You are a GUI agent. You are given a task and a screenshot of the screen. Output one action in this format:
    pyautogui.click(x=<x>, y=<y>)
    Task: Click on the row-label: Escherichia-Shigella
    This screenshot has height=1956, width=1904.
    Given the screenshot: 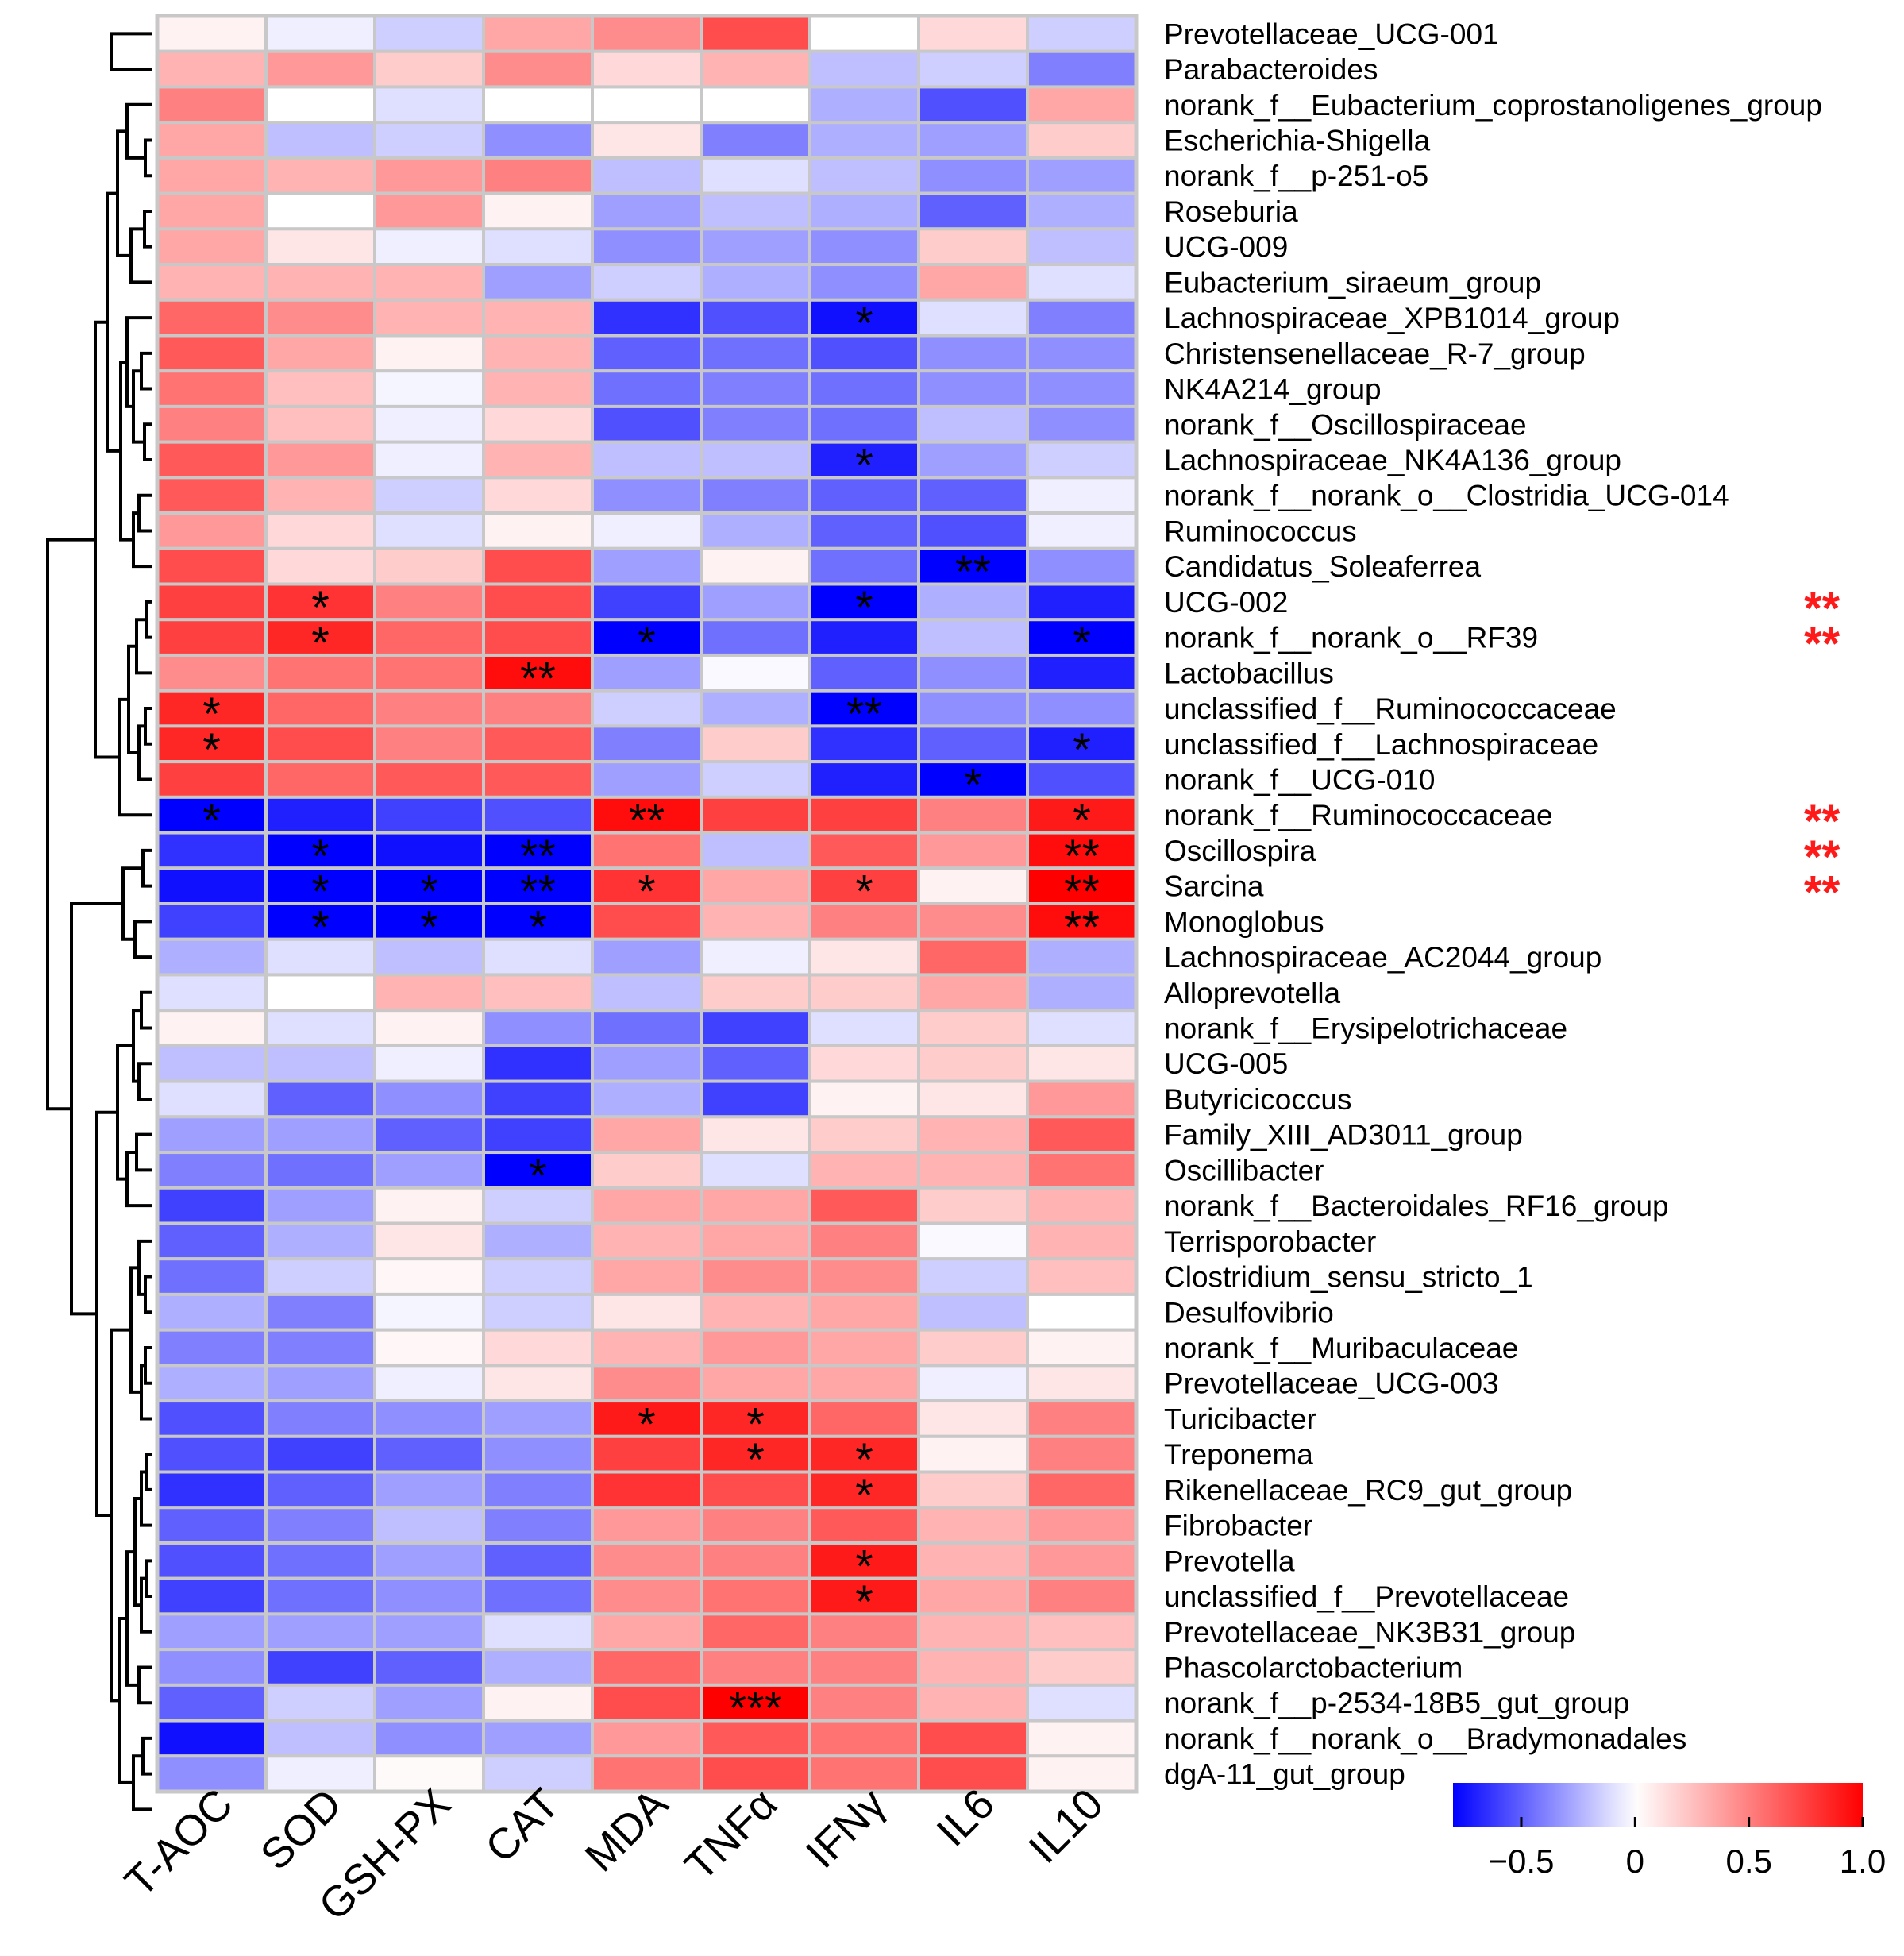 What is the action you would take?
    pyautogui.click(x=1297, y=141)
    